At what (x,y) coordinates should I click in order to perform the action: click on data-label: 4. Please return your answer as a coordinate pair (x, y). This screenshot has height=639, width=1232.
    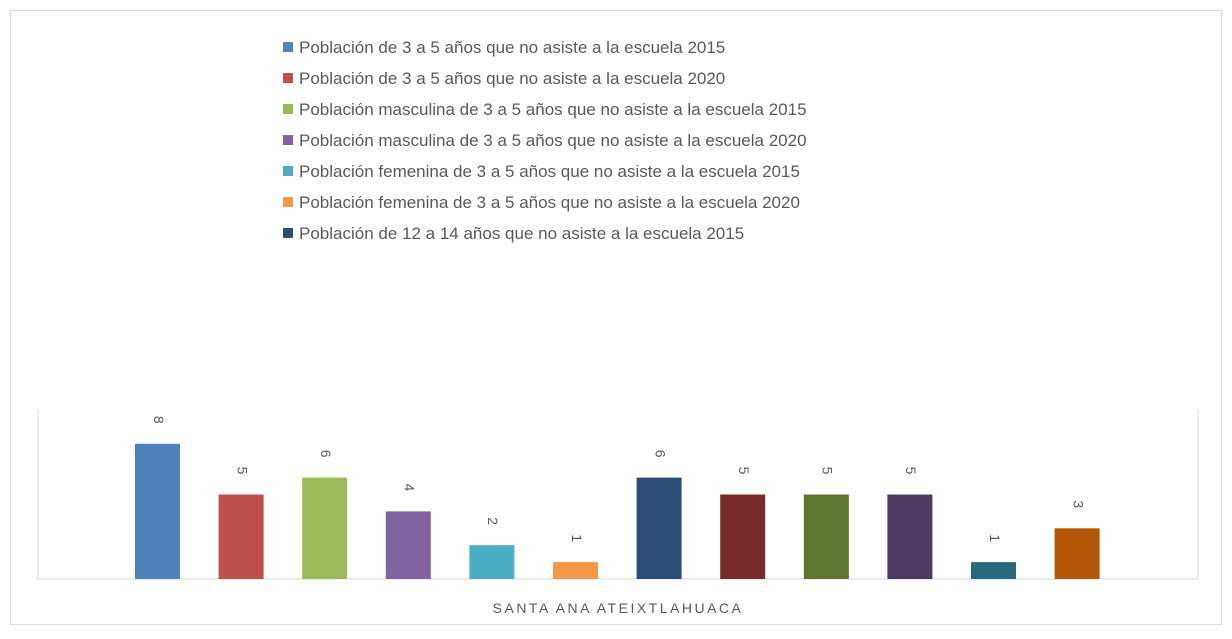
    Looking at the image, I should click on (410, 488).